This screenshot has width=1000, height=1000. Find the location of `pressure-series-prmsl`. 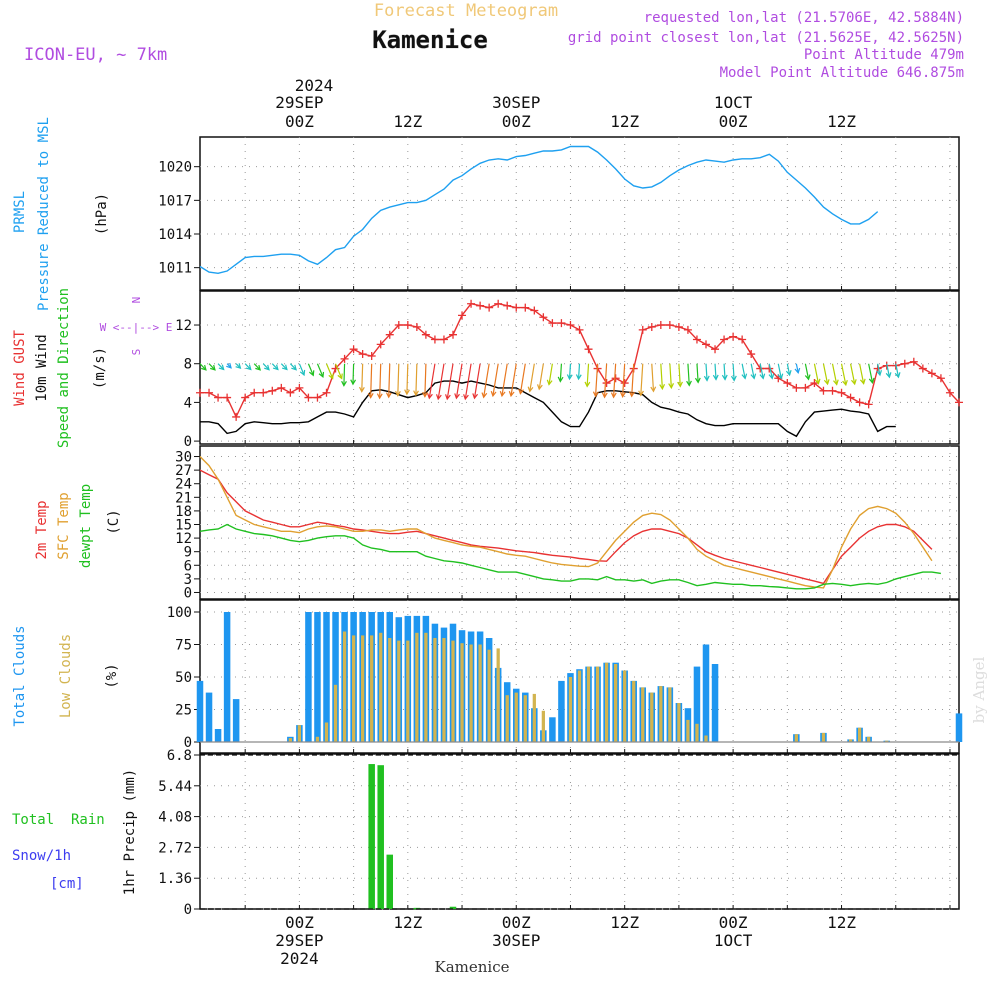

pressure-series-prmsl is located at coordinates (539, 210).